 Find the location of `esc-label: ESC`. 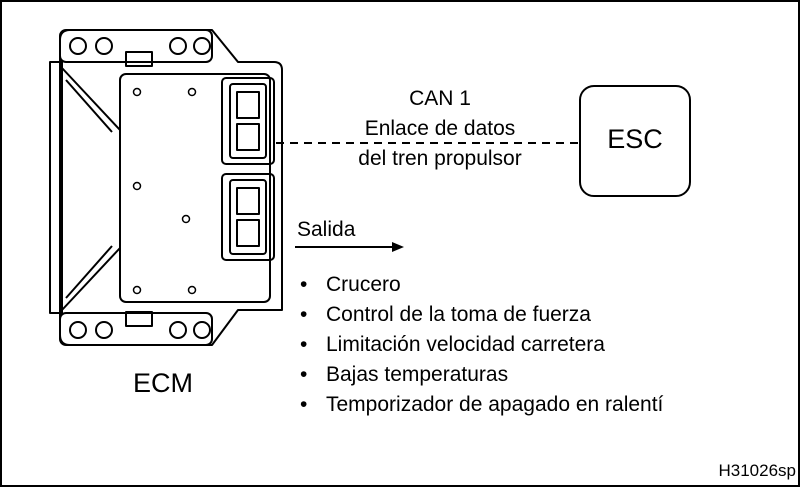

esc-label: ESC is located at coordinates (635, 139).